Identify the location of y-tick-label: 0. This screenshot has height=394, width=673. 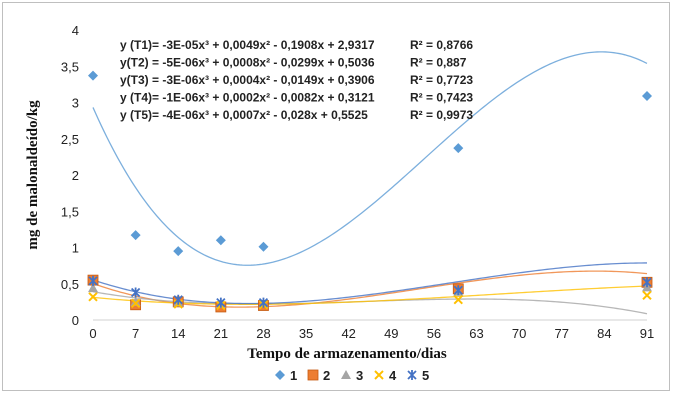
(75, 320).